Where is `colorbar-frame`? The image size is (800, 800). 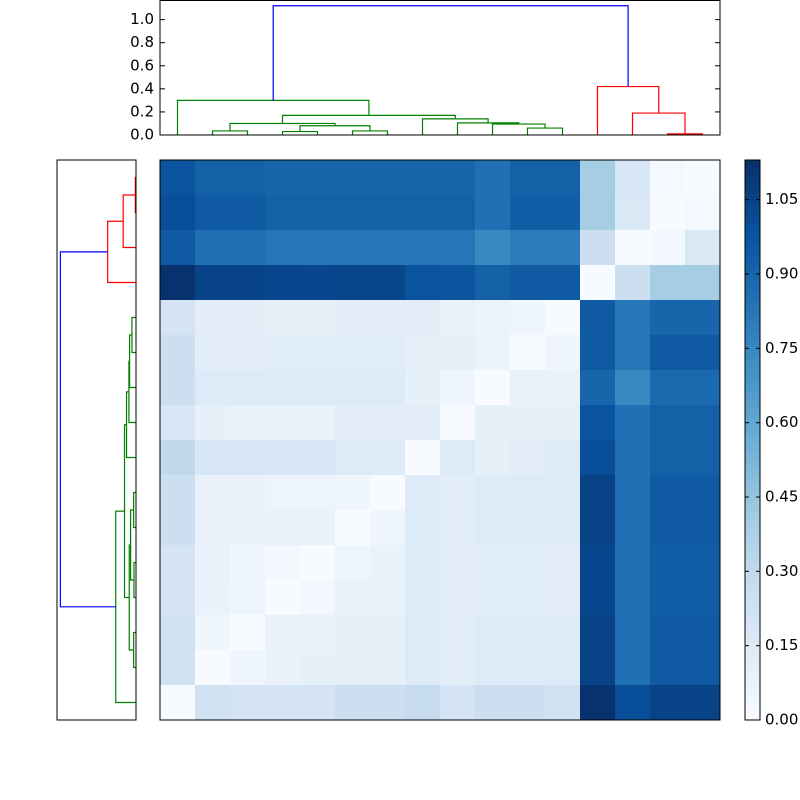 colorbar-frame is located at coordinates (752, 440).